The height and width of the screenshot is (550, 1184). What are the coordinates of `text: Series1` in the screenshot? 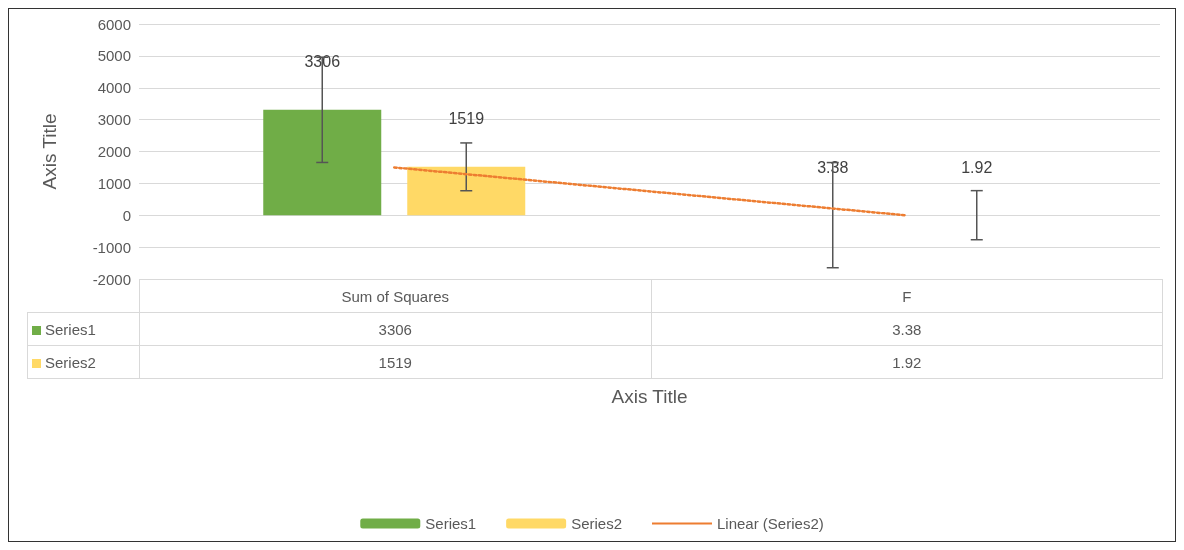 It's located at (451, 523).